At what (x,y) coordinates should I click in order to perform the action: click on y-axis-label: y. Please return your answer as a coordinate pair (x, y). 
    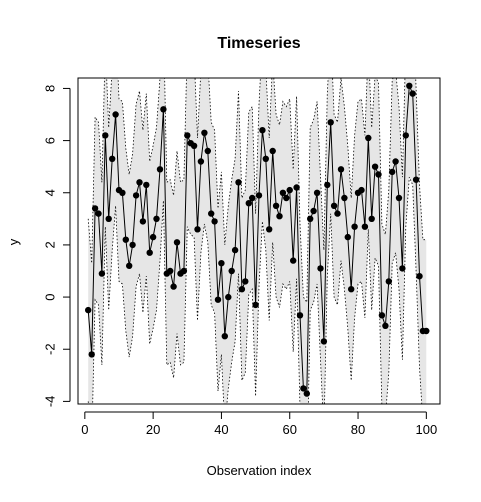
    Looking at the image, I should click on (13, 241).